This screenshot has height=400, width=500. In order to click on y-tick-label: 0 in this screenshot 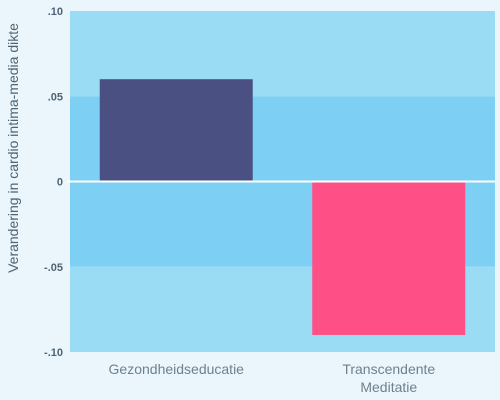, I will do `click(60, 183)`.